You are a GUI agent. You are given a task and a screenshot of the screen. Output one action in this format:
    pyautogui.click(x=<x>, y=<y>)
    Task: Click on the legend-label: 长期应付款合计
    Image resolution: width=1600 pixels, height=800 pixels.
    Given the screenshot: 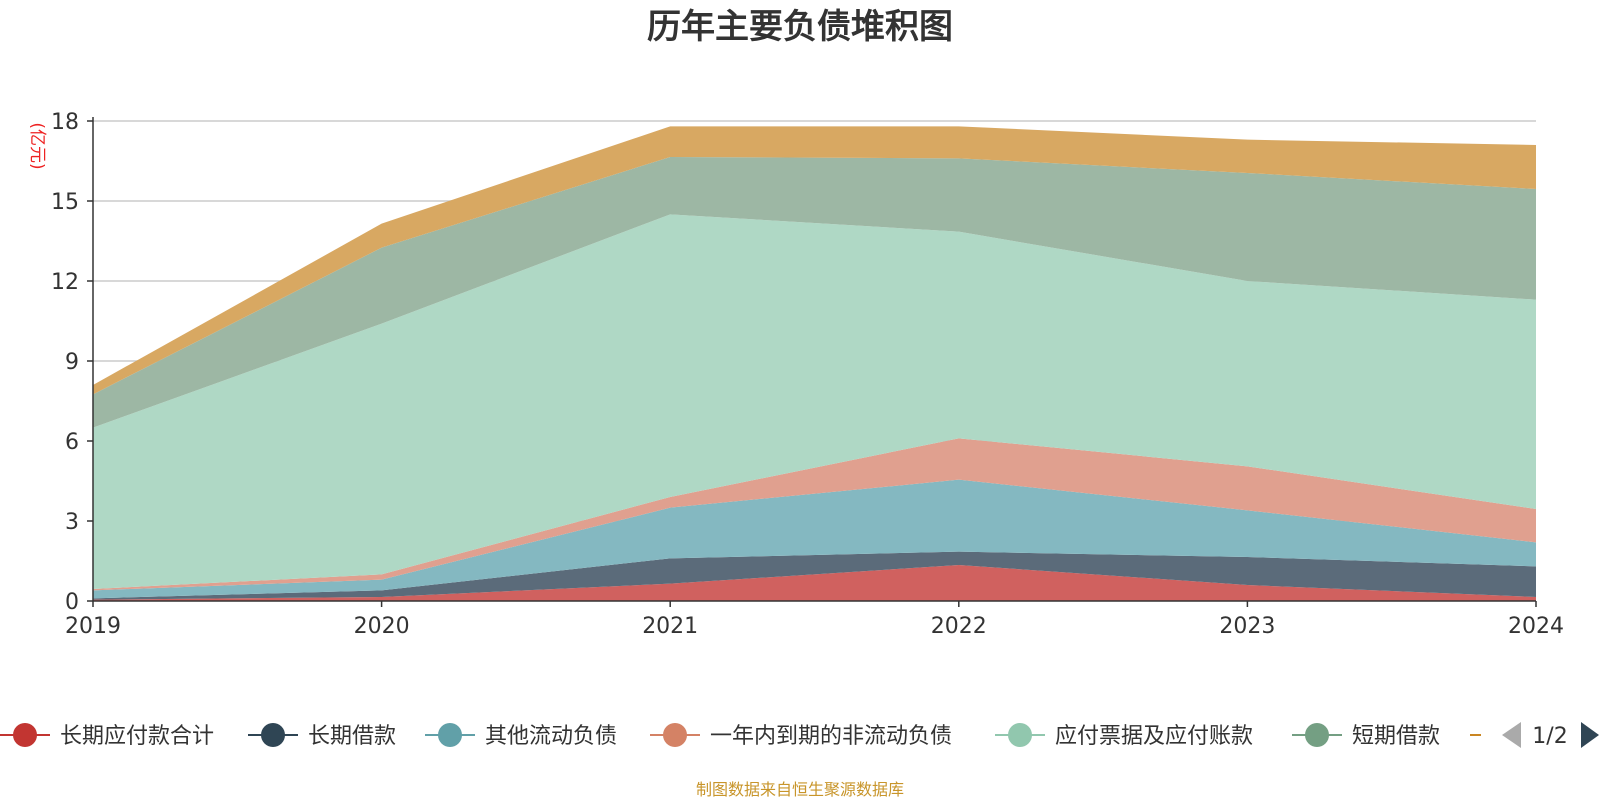 What is the action you would take?
    pyautogui.click(x=137, y=736)
    